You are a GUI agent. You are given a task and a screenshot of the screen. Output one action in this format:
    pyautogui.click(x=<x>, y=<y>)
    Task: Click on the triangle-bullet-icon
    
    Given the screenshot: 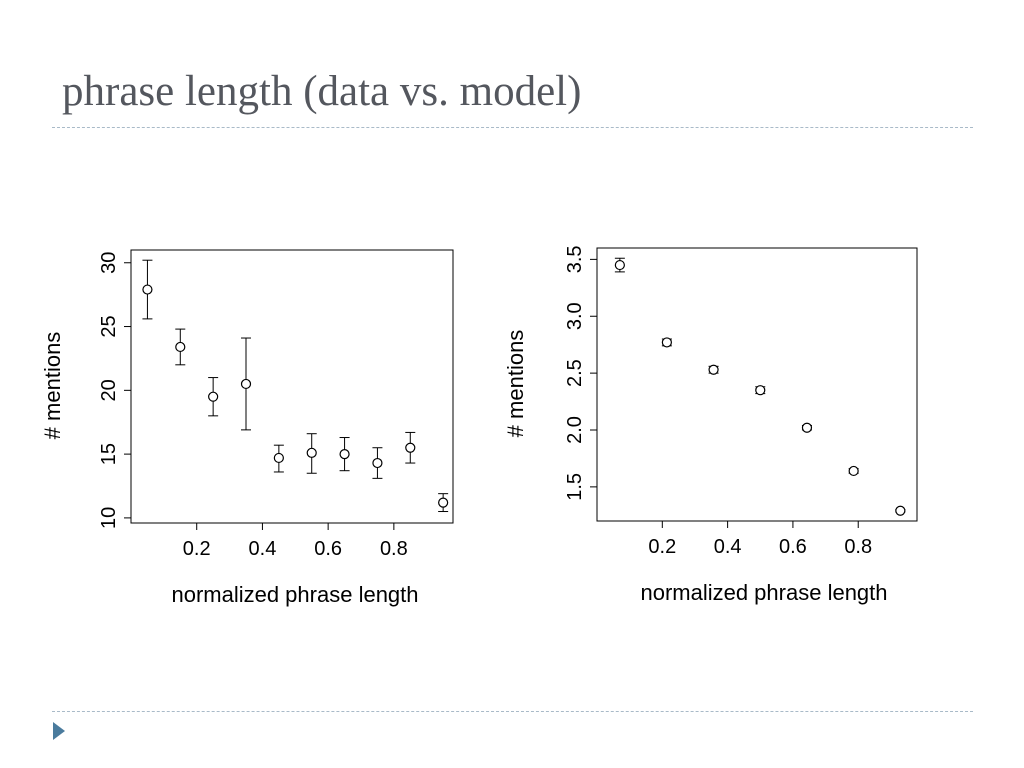 What is the action you would take?
    pyautogui.click(x=59, y=731)
    